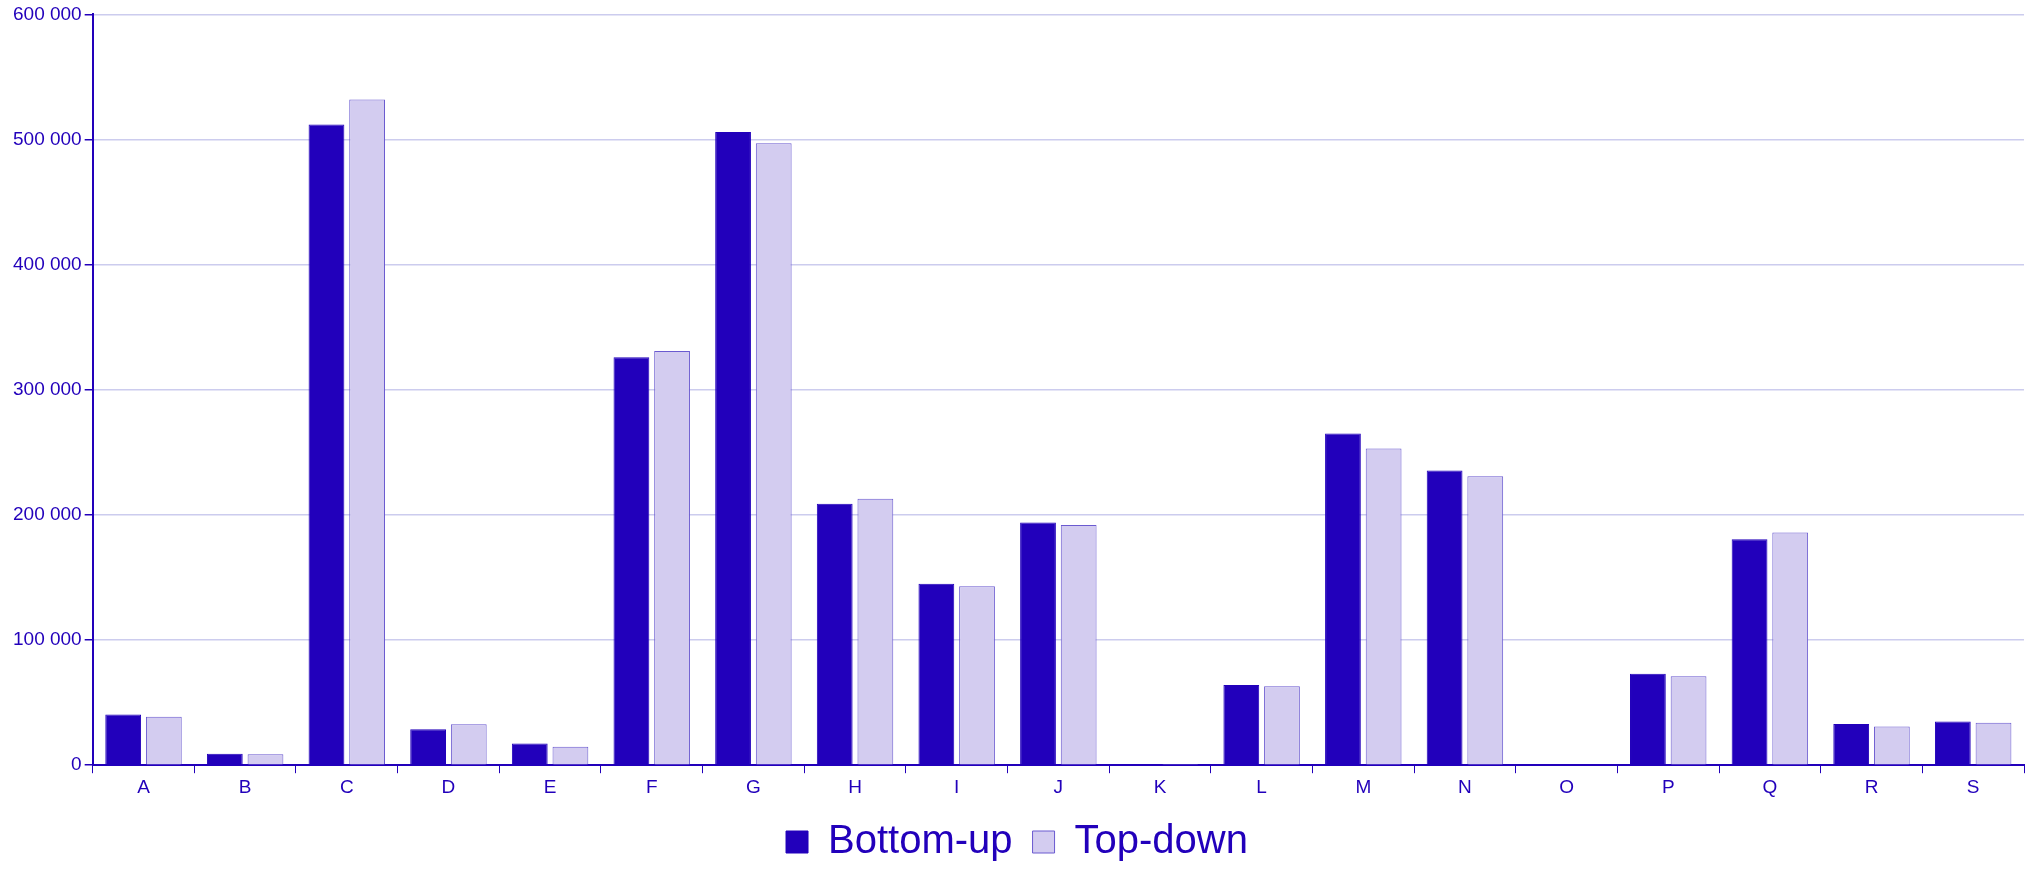 The image size is (2028, 876). Describe the element at coordinates (245, 786) in the screenshot. I see `x-tick-label: B` at that location.